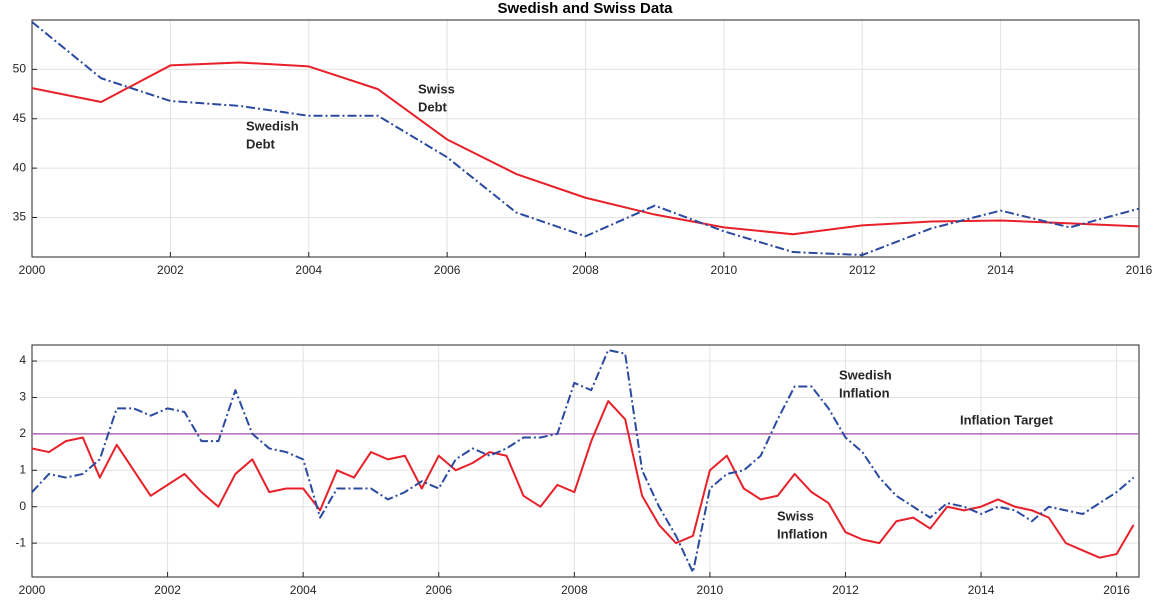 The image size is (1158, 605). Describe the element at coordinates (22, 433) in the screenshot. I see `y-tick-label: 2` at that location.